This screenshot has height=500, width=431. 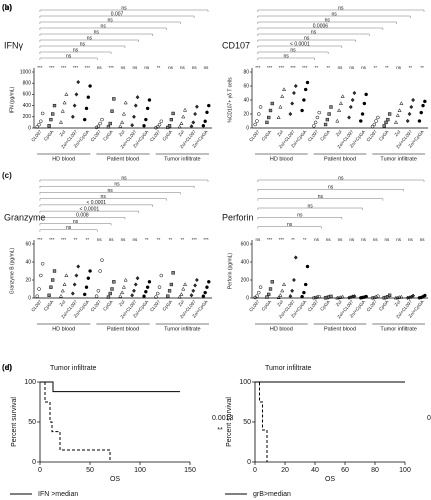 What do you see at coordinates (58, 494) in the screenshot?
I see `legend-label: IFN >median` at bounding box center [58, 494].